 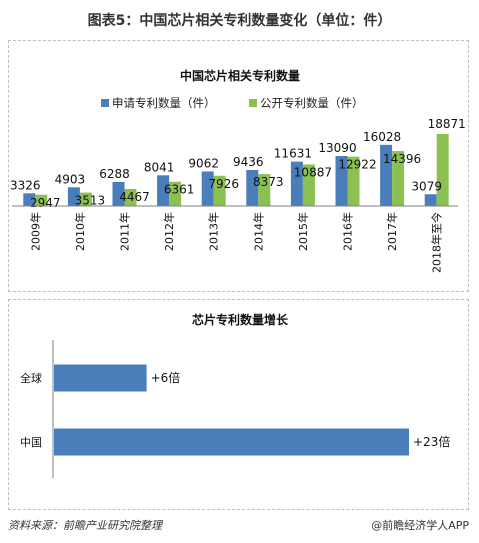 What do you see at coordinates (35, 231) in the screenshot?
I see `x-tick-label: 2009年` at bounding box center [35, 231].